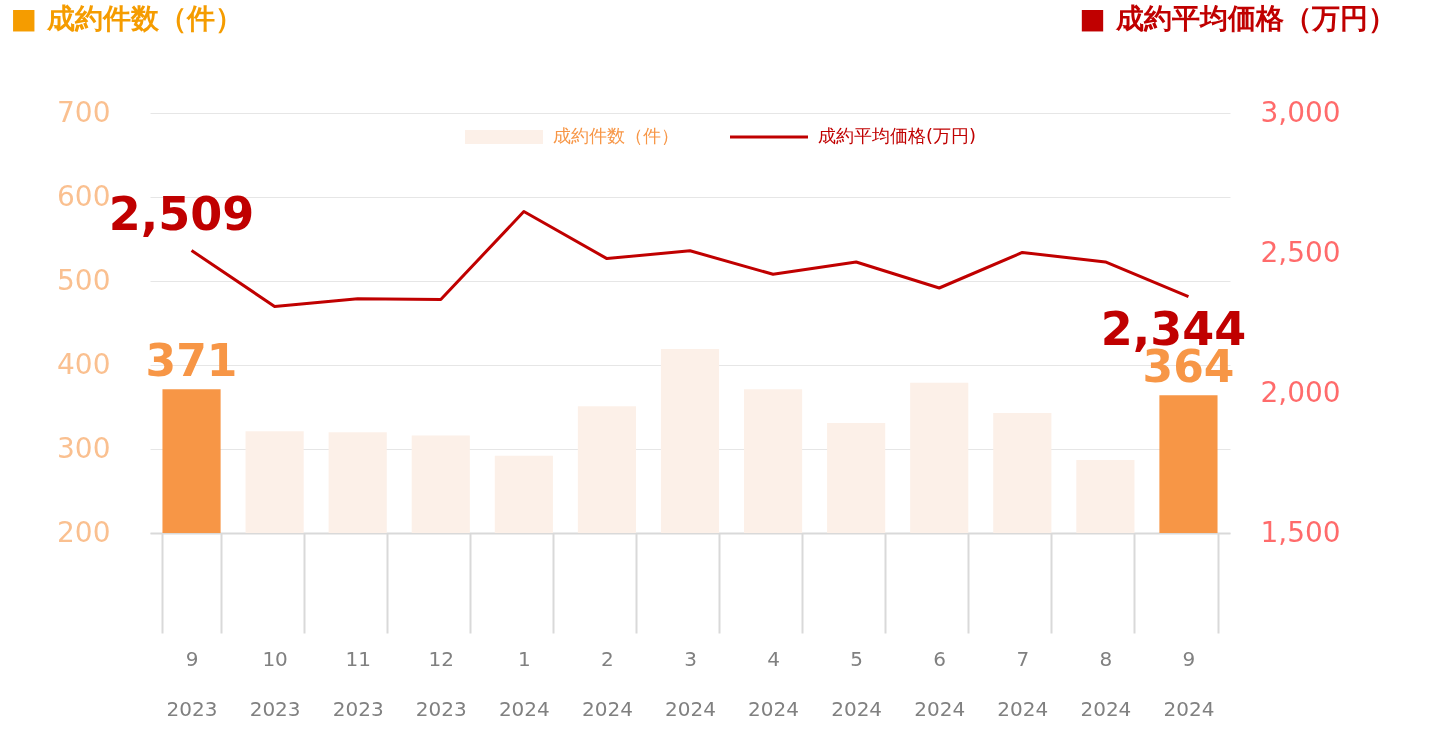 The image size is (1440, 738). What do you see at coordinates (84, 196) in the screenshot?
I see `y-tick-label: 600` at bounding box center [84, 196].